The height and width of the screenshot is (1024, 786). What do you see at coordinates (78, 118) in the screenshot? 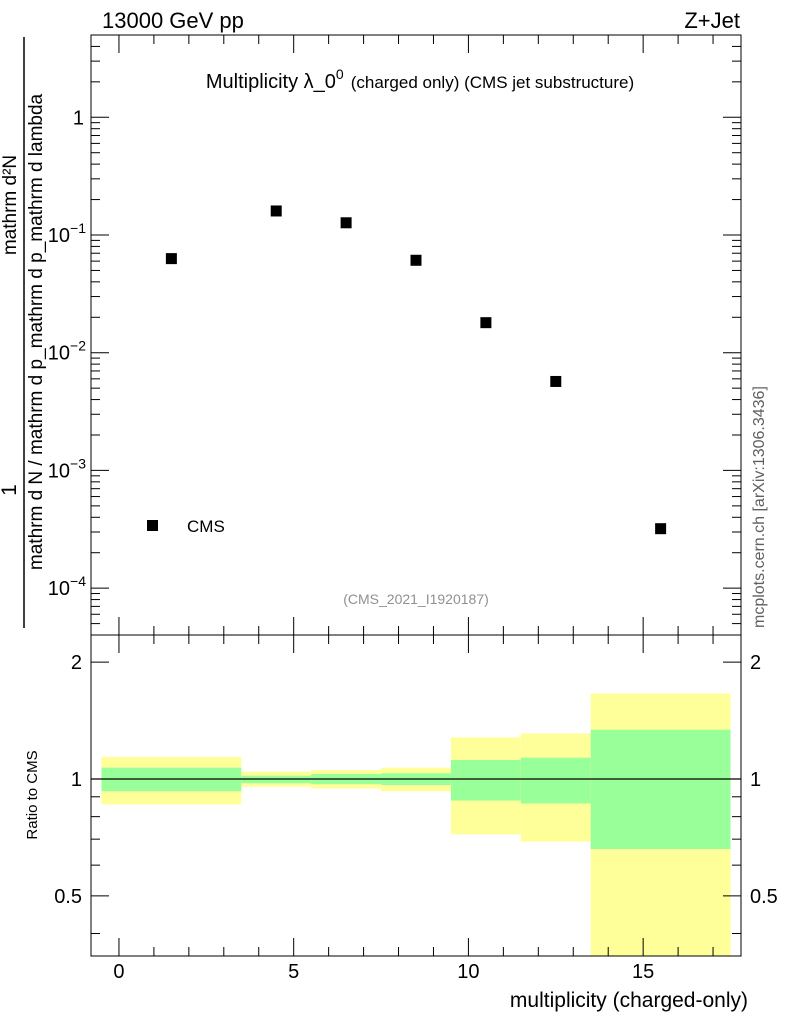
I see `main-y-tick-label: 1` at bounding box center [78, 118].